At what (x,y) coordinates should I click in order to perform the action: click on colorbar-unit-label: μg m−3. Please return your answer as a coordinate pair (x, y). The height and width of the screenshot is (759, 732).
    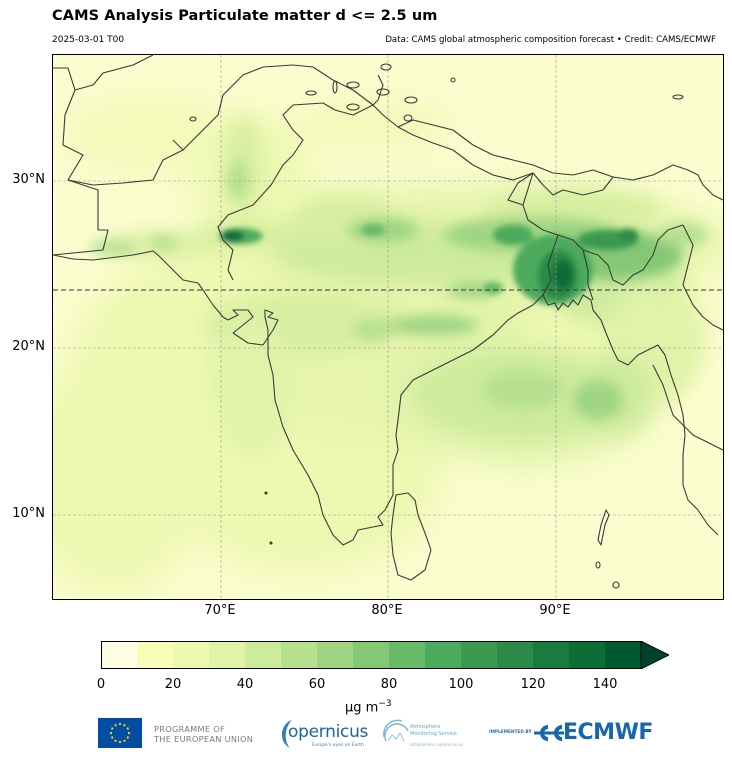
    Looking at the image, I should click on (368, 707).